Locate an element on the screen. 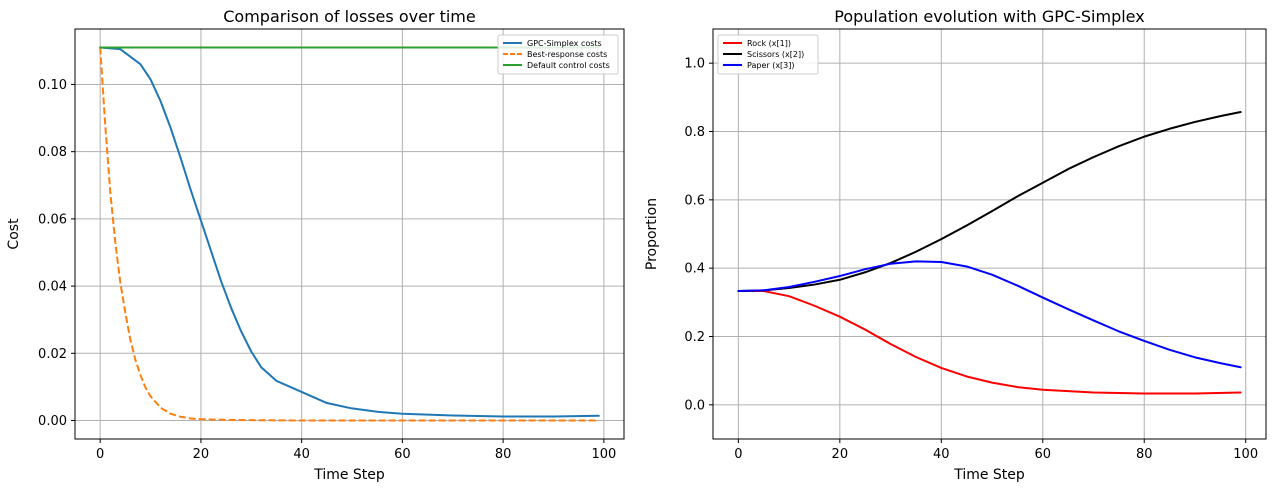 The width and height of the screenshot is (1276, 492). y-tick-label: 0.10 is located at coordinates (52, 85).